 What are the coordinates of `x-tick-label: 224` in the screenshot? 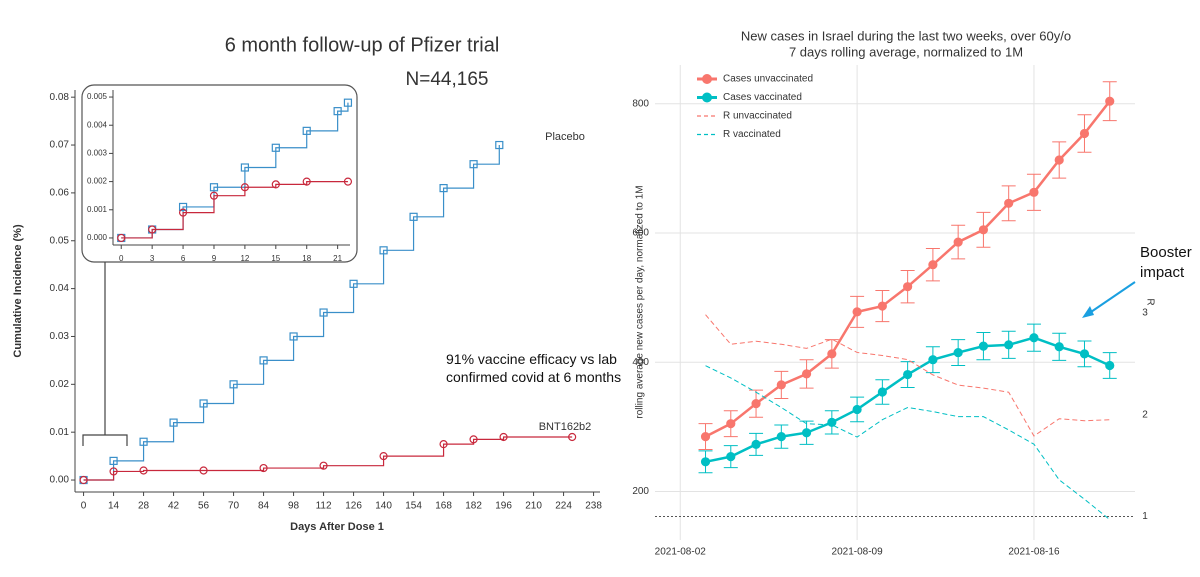 It's located at (563, 506).